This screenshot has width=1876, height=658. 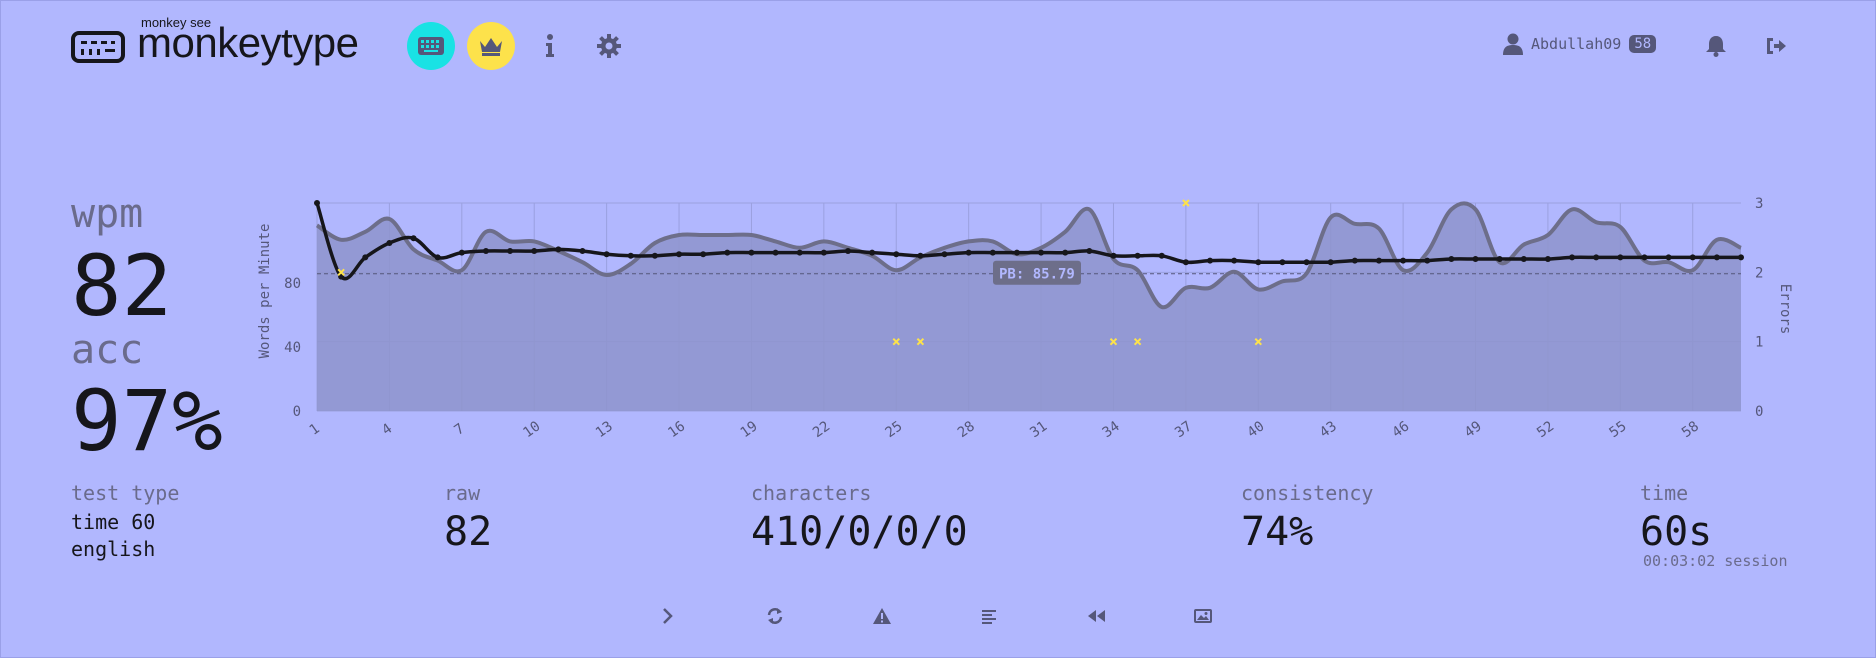 I want to click on next-test-icon, so click(x=668, y=616).